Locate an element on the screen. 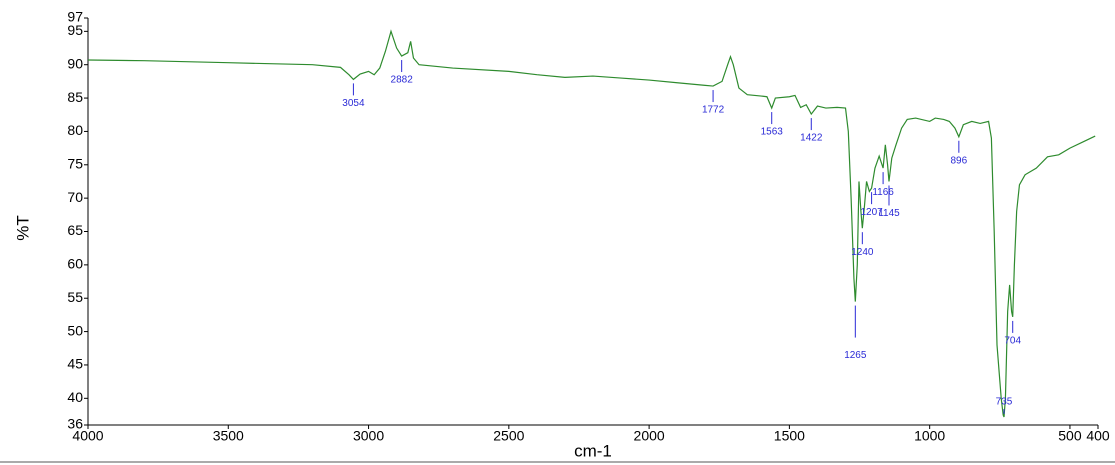 Image resolution: width=1115 pixels, height=465 pixels. x-axis-label: cm-1 is located at coordinates (593, 450).